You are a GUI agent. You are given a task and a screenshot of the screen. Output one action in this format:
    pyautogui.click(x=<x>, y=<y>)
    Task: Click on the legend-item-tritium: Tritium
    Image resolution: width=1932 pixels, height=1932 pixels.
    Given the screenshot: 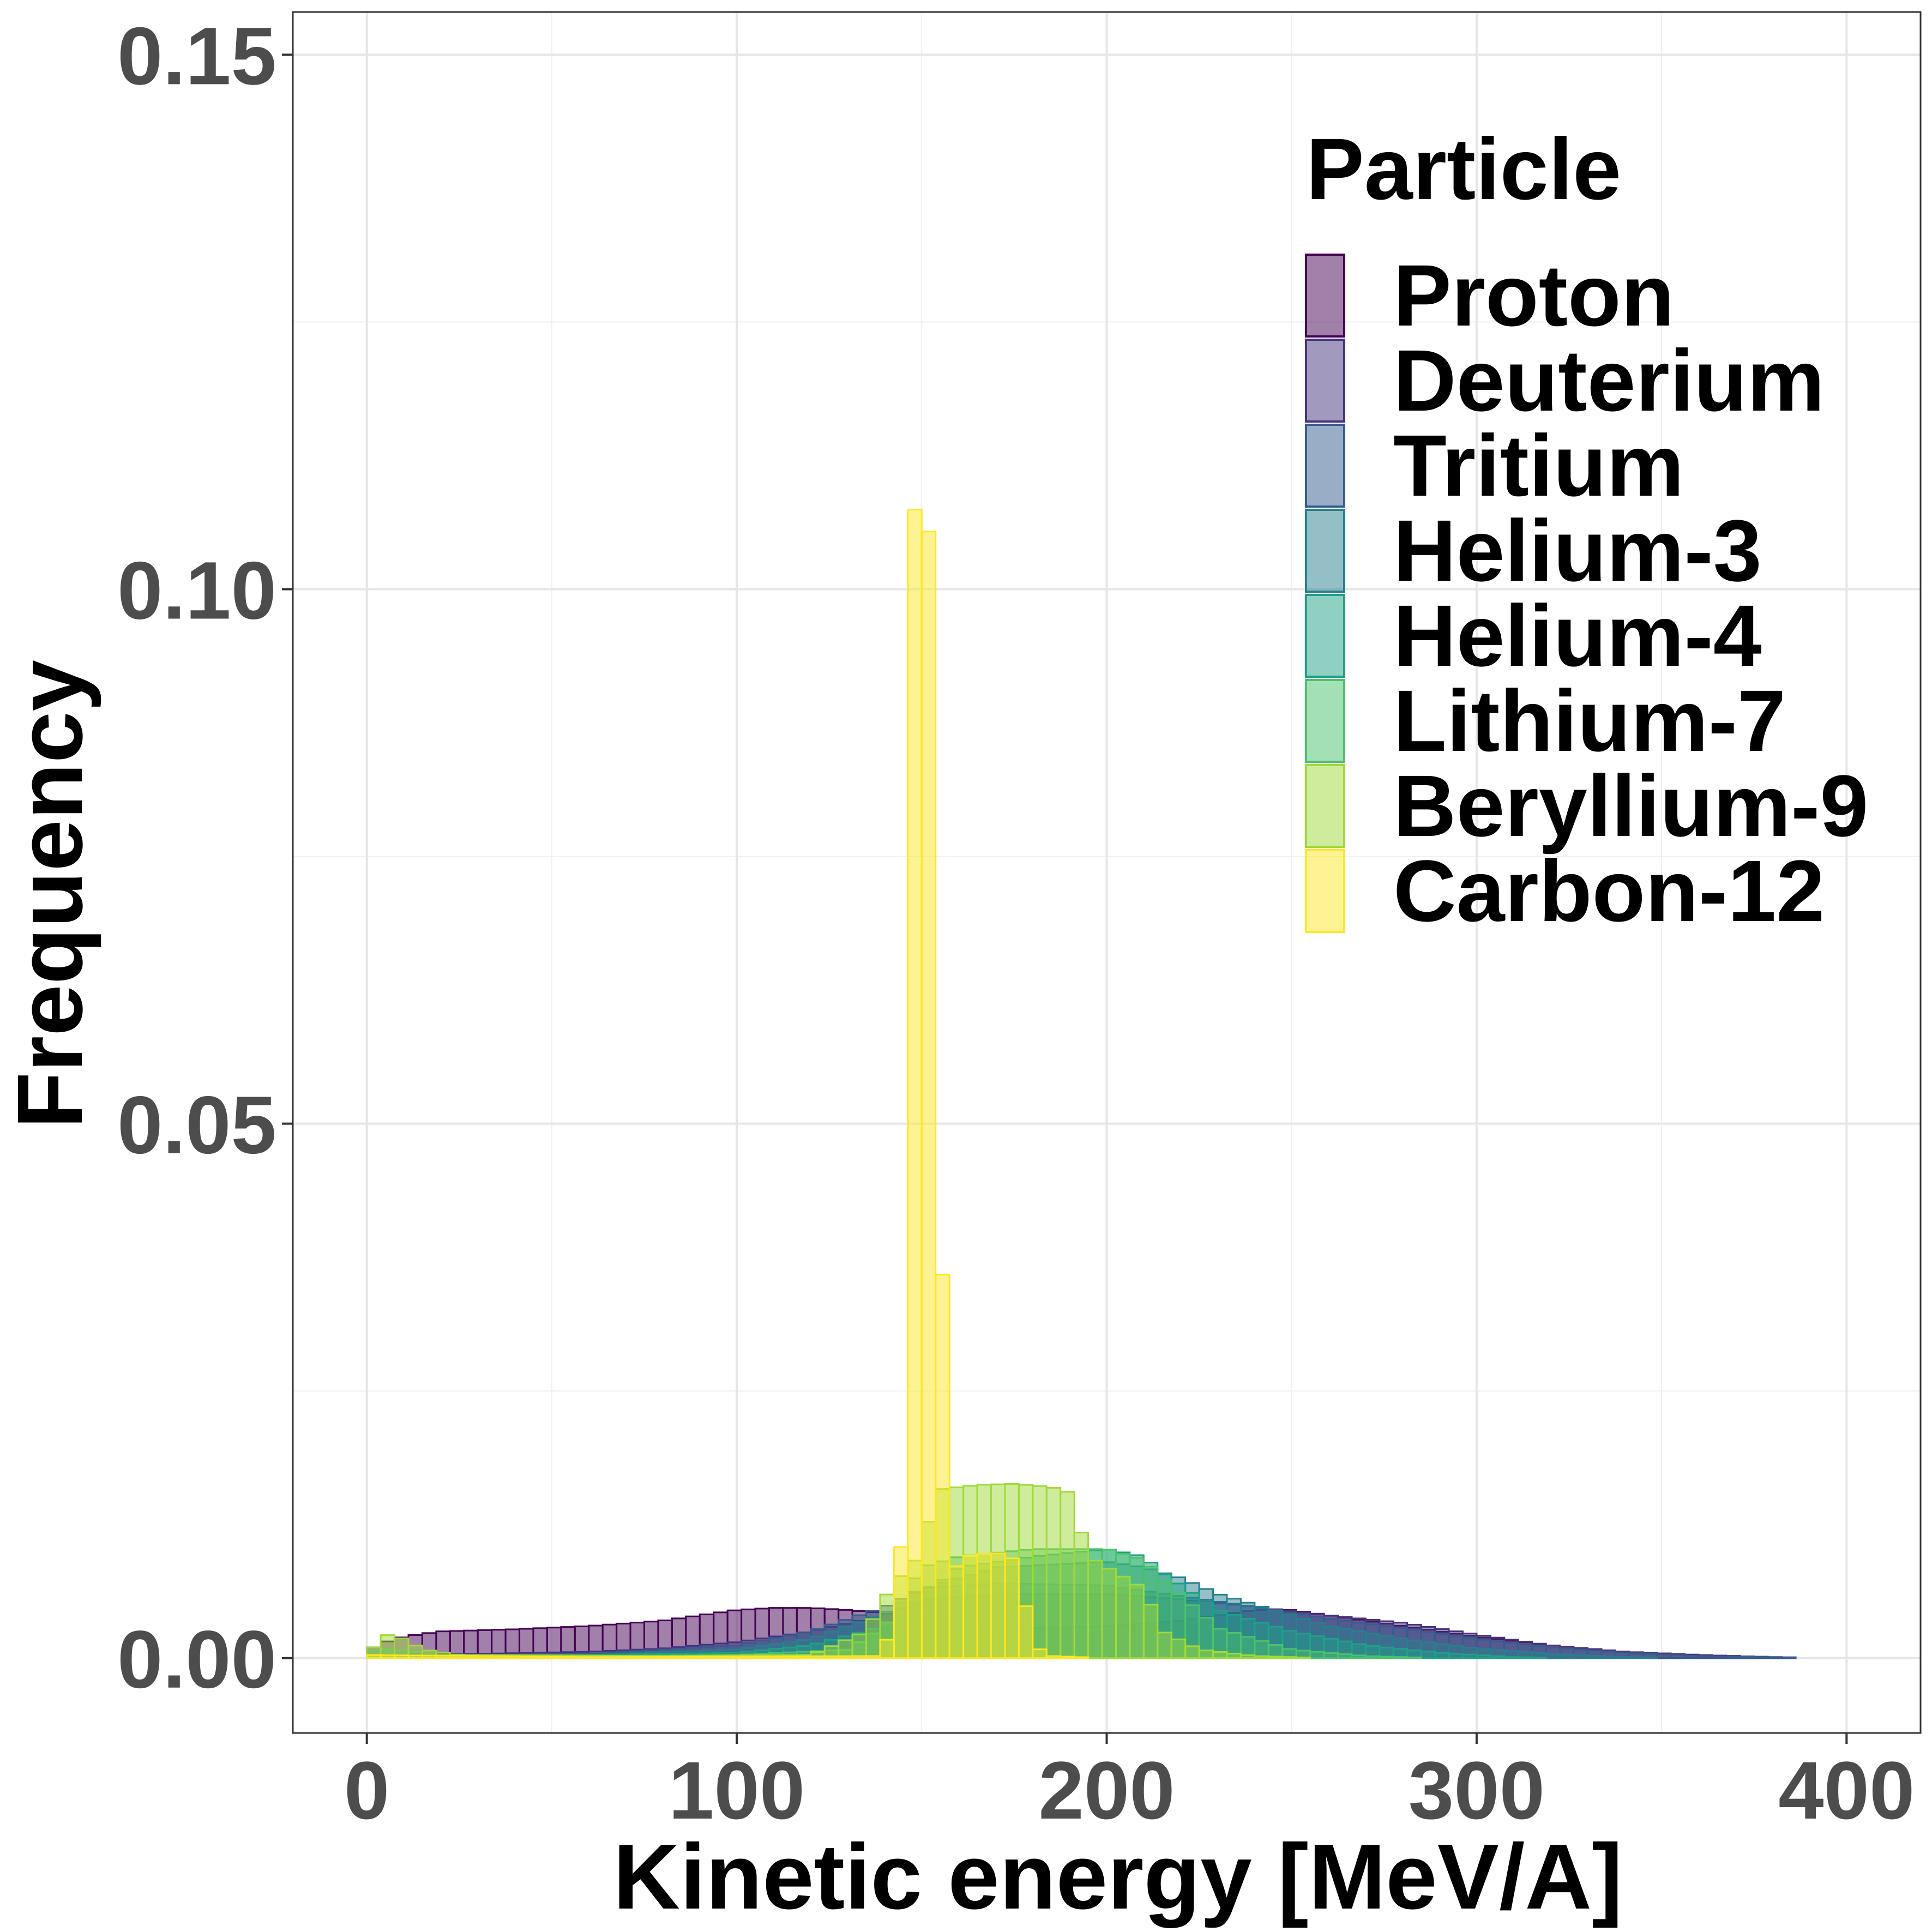 What is the action you would take?
    pyautogui.click(x=1494, y=465)
    